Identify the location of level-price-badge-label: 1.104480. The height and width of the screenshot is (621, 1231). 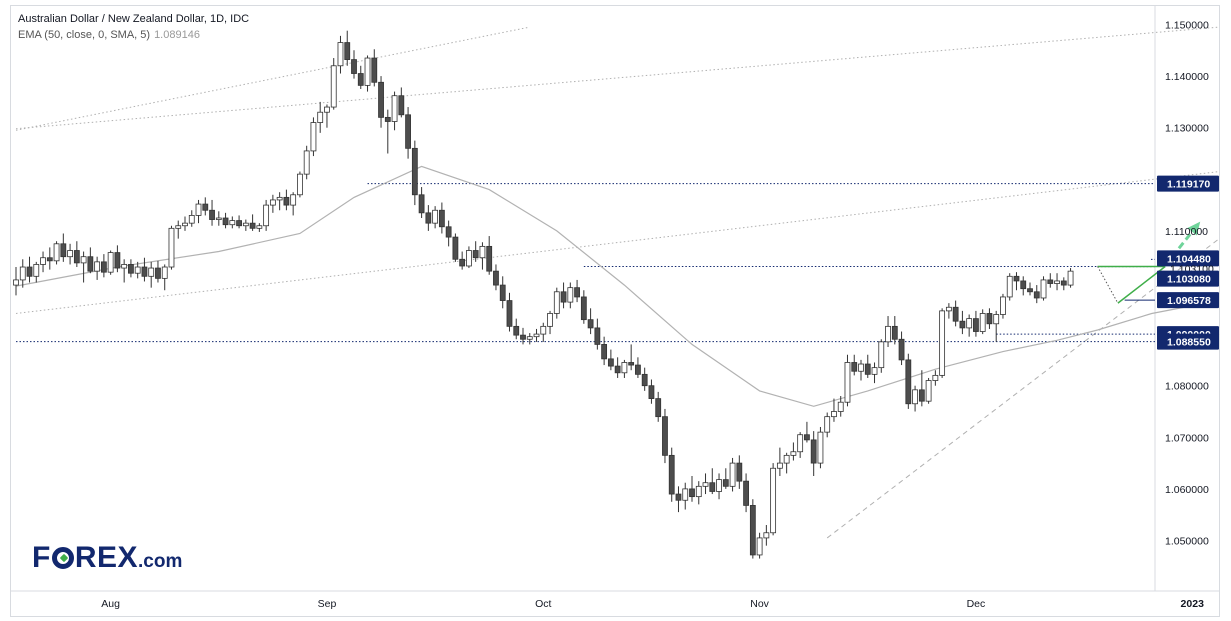
(1189, 259).